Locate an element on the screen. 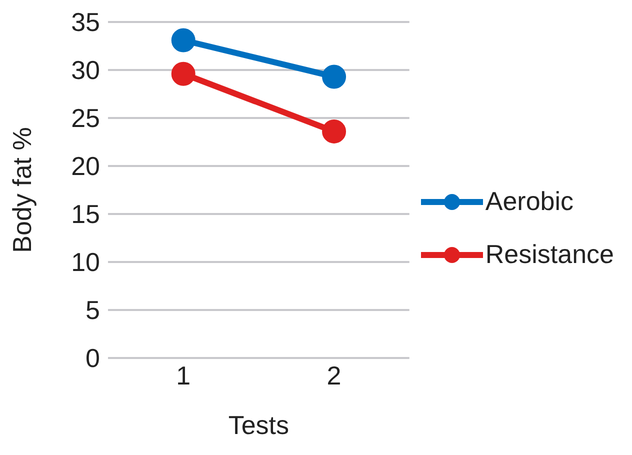  legend-label: Resistance is located at coordinates (549, 254).